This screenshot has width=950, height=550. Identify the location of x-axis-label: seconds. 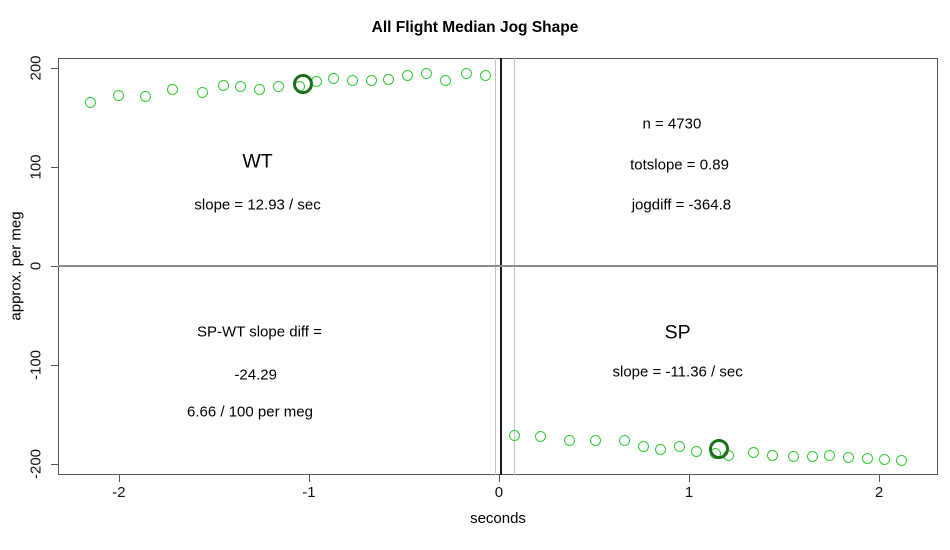
(498, 518).